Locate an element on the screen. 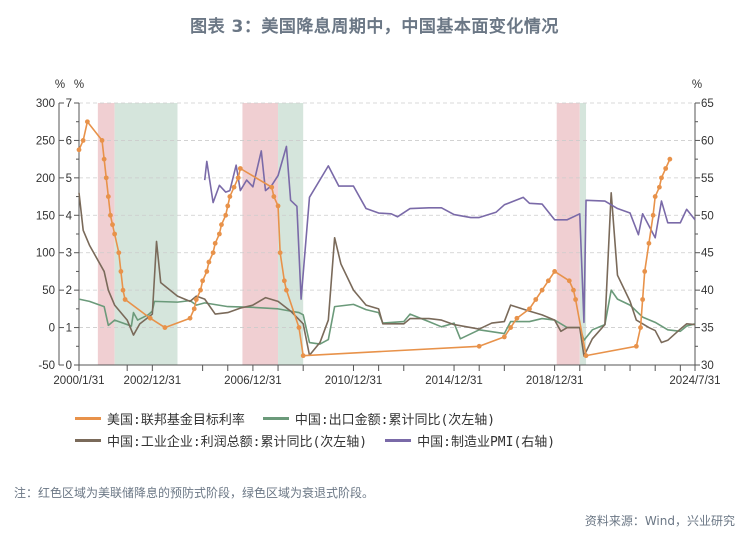  legend-item-profit: 中国:工业企业:利润总额:累计同比(次左轴) is located at coordinates (221, 440).